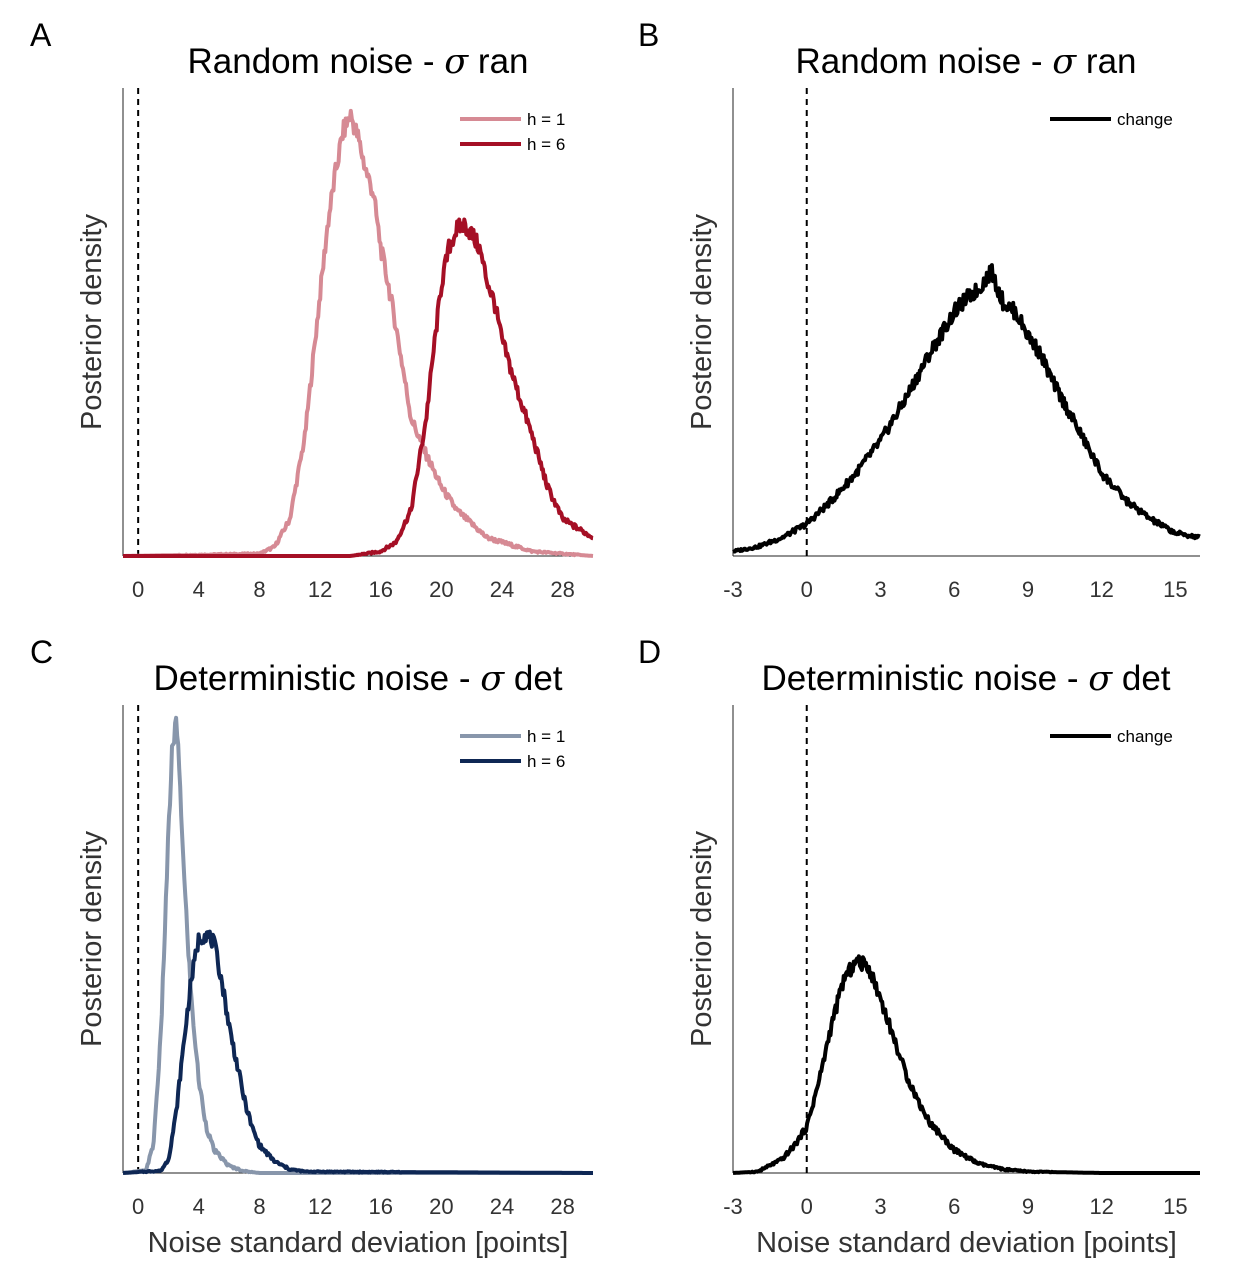 Image resolution: width=1234 pixels, height=1286 pixels. I want to click on panel-letter: B, so click(648, 35).